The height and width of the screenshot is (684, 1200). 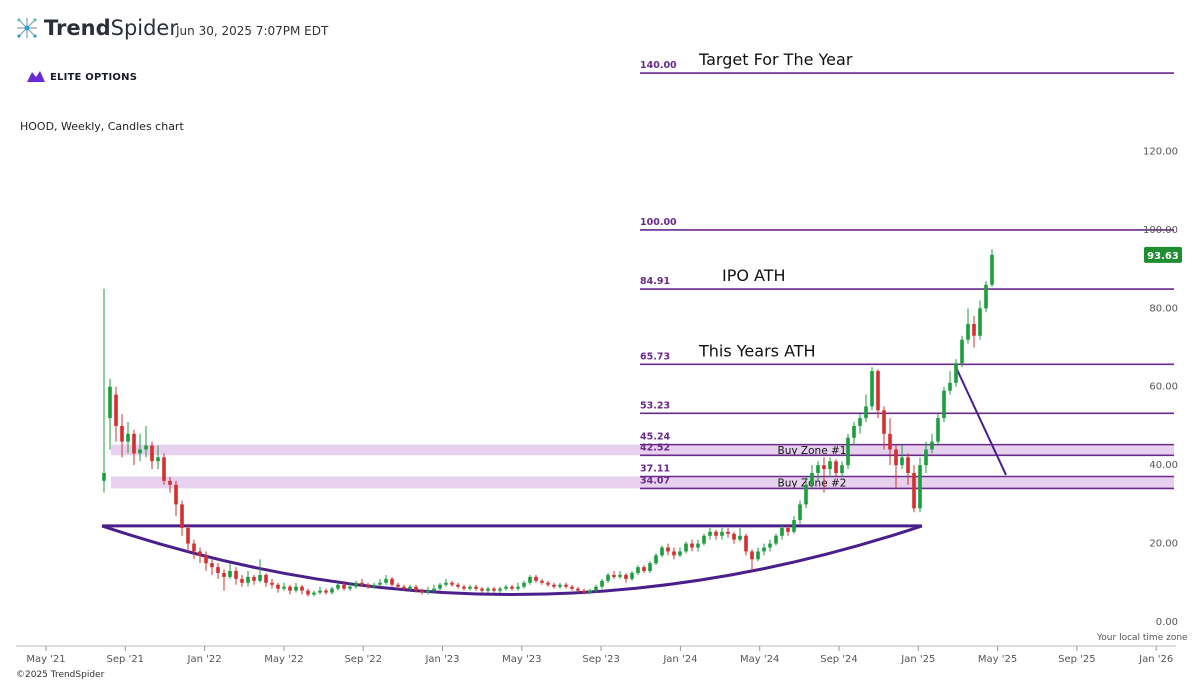 I want to click on annotation-ipo-ath: IPO ATH, so click(x=754, y=275).